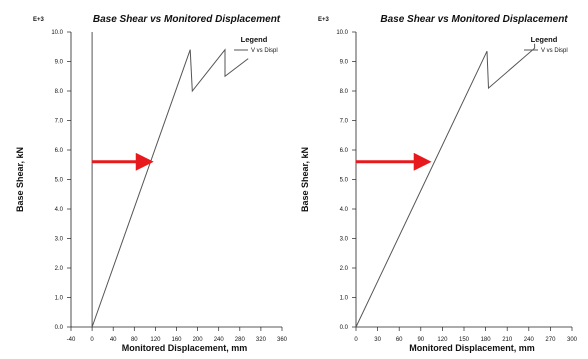 This screenshot has width=588, height=359. Describe the element at coordinates (572, 340) in the screenshot. I see `x-tick-label: 300` at that location.